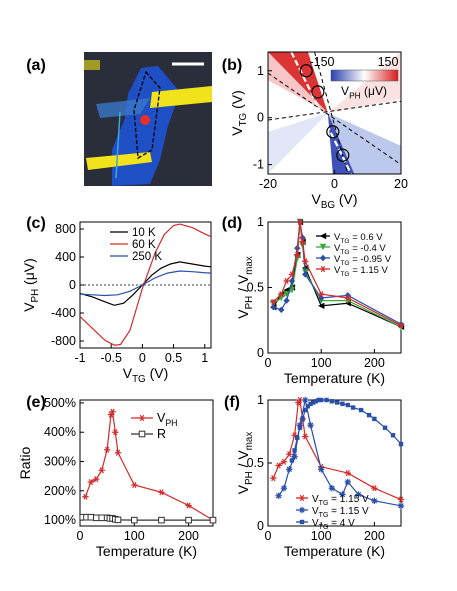  I want to click on plot-frame, so click(146, 463).